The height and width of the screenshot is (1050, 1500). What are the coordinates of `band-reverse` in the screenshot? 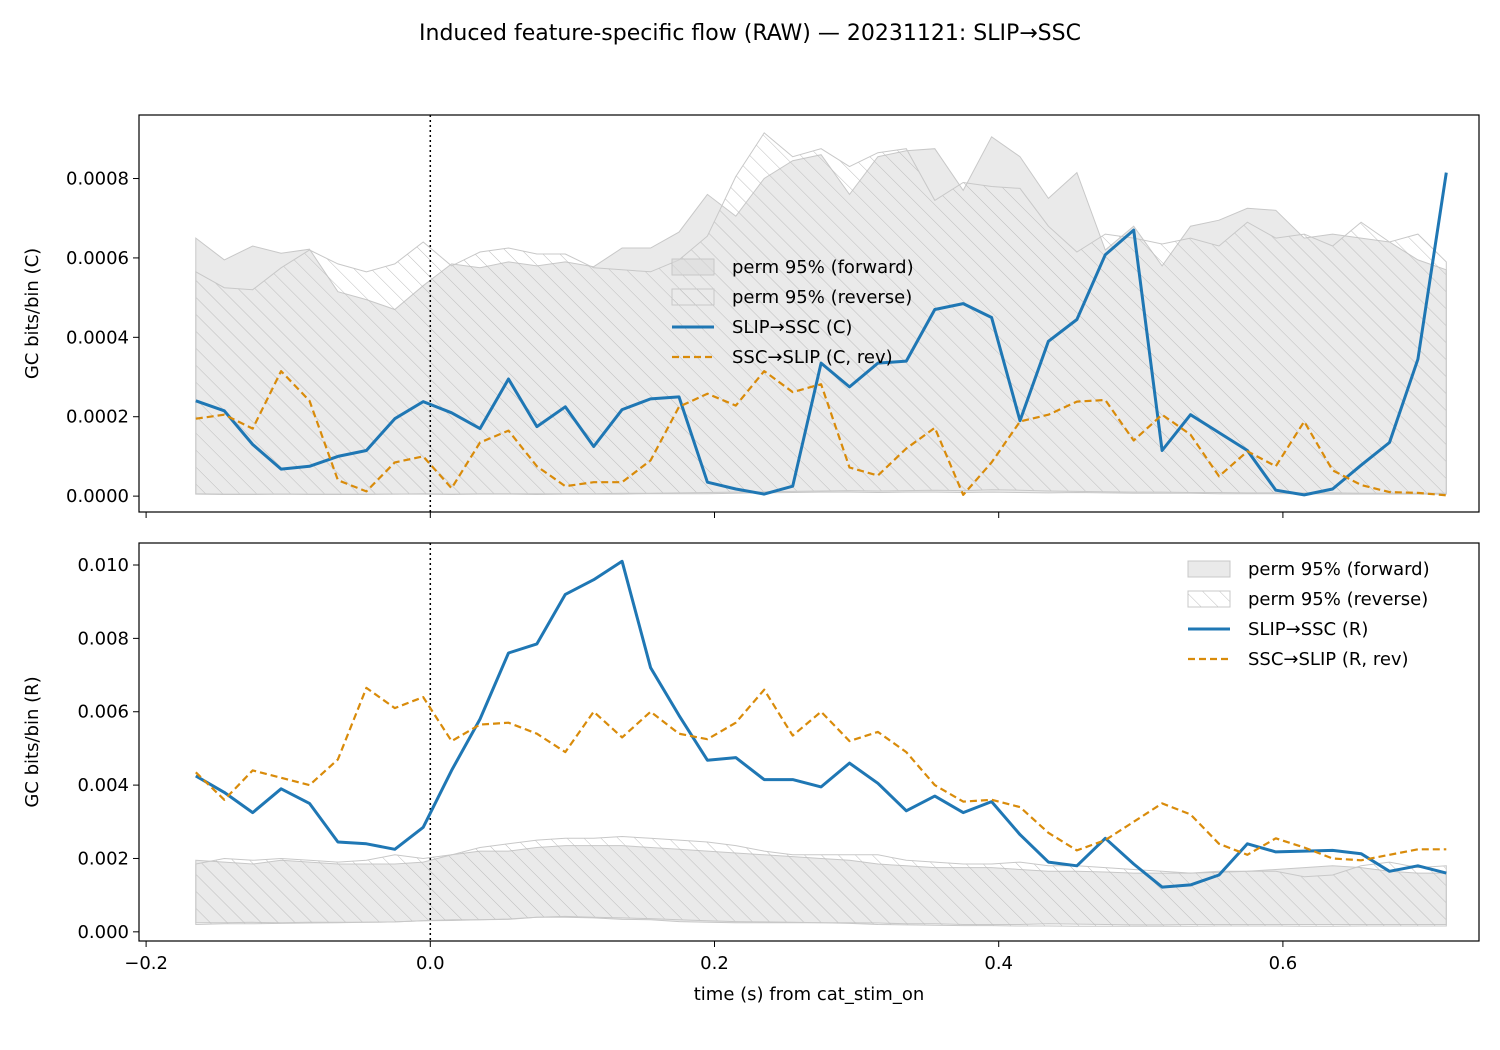 It's located at (821, 881).